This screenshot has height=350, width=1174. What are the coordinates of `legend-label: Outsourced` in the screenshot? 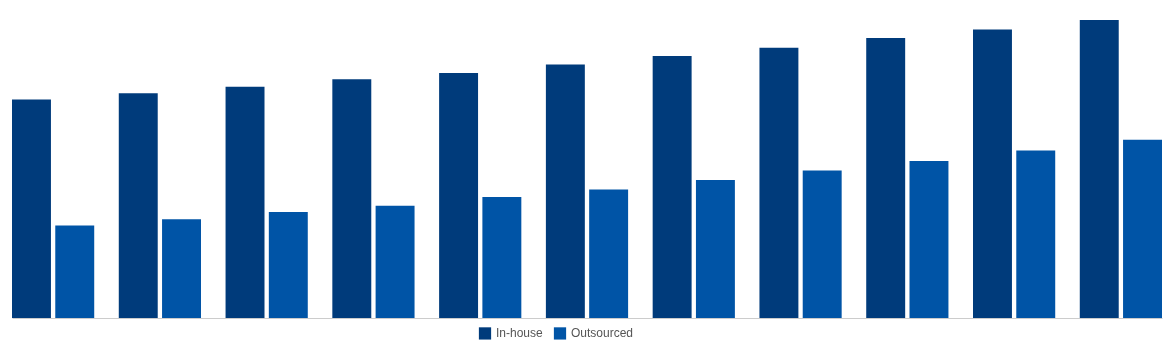 It's located at (602, 333).